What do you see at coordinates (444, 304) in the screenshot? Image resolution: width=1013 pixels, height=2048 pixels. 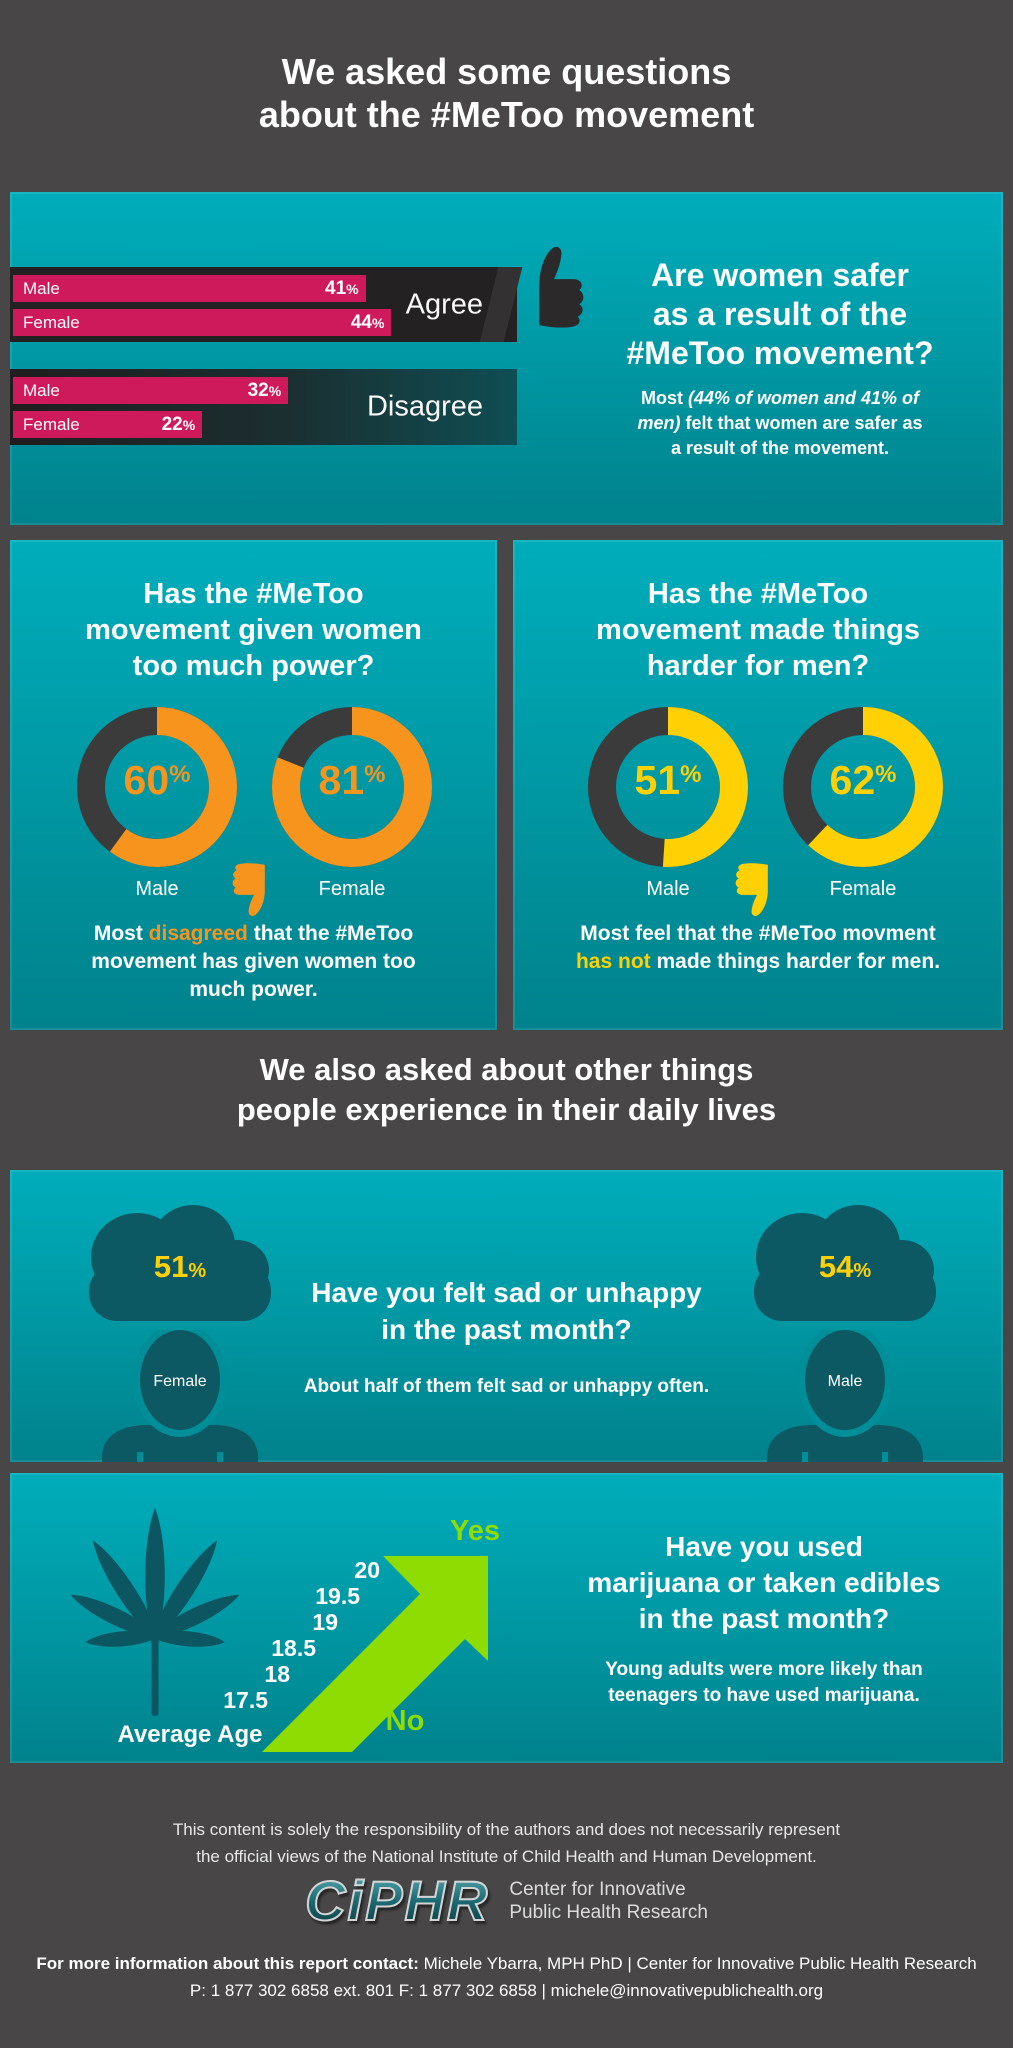 I see `agree-label: Agree` at bounding box center [444, 304].